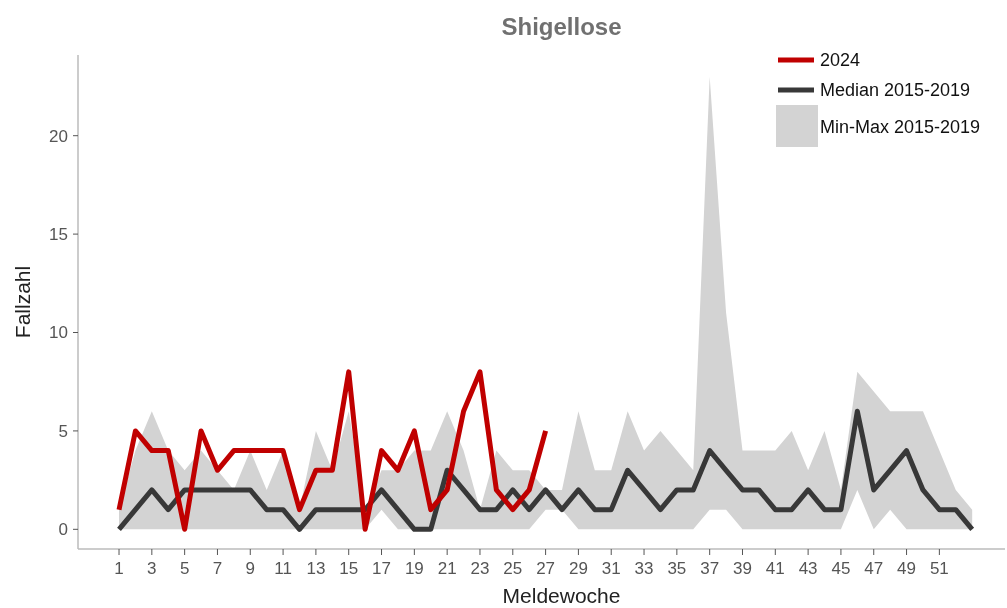  Describe the element at coordinates (217, 568) in the screenshot. I see `x-tick-label: 7` at that location.